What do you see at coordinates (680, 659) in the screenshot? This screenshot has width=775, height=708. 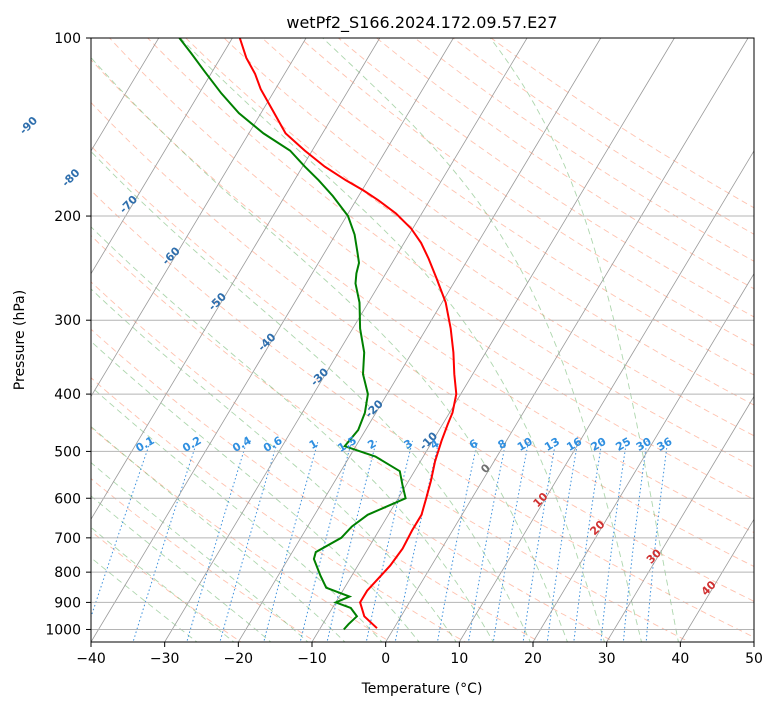 I see `x-tick-label: 40` at bounding box center [680, 659].